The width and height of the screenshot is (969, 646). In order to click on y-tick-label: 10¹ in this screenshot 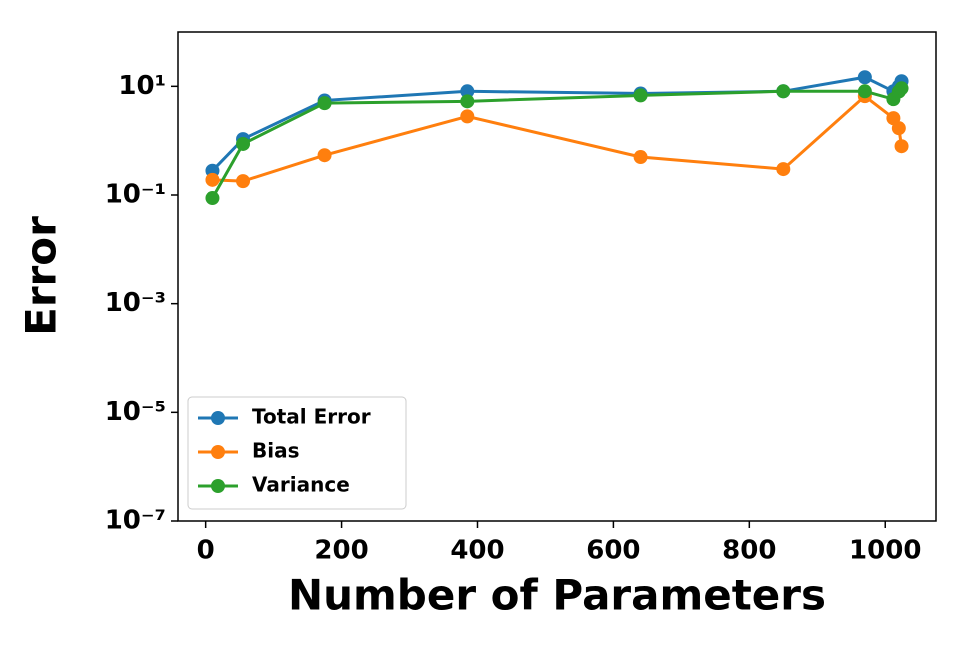, I will do `click(142, 86)`.